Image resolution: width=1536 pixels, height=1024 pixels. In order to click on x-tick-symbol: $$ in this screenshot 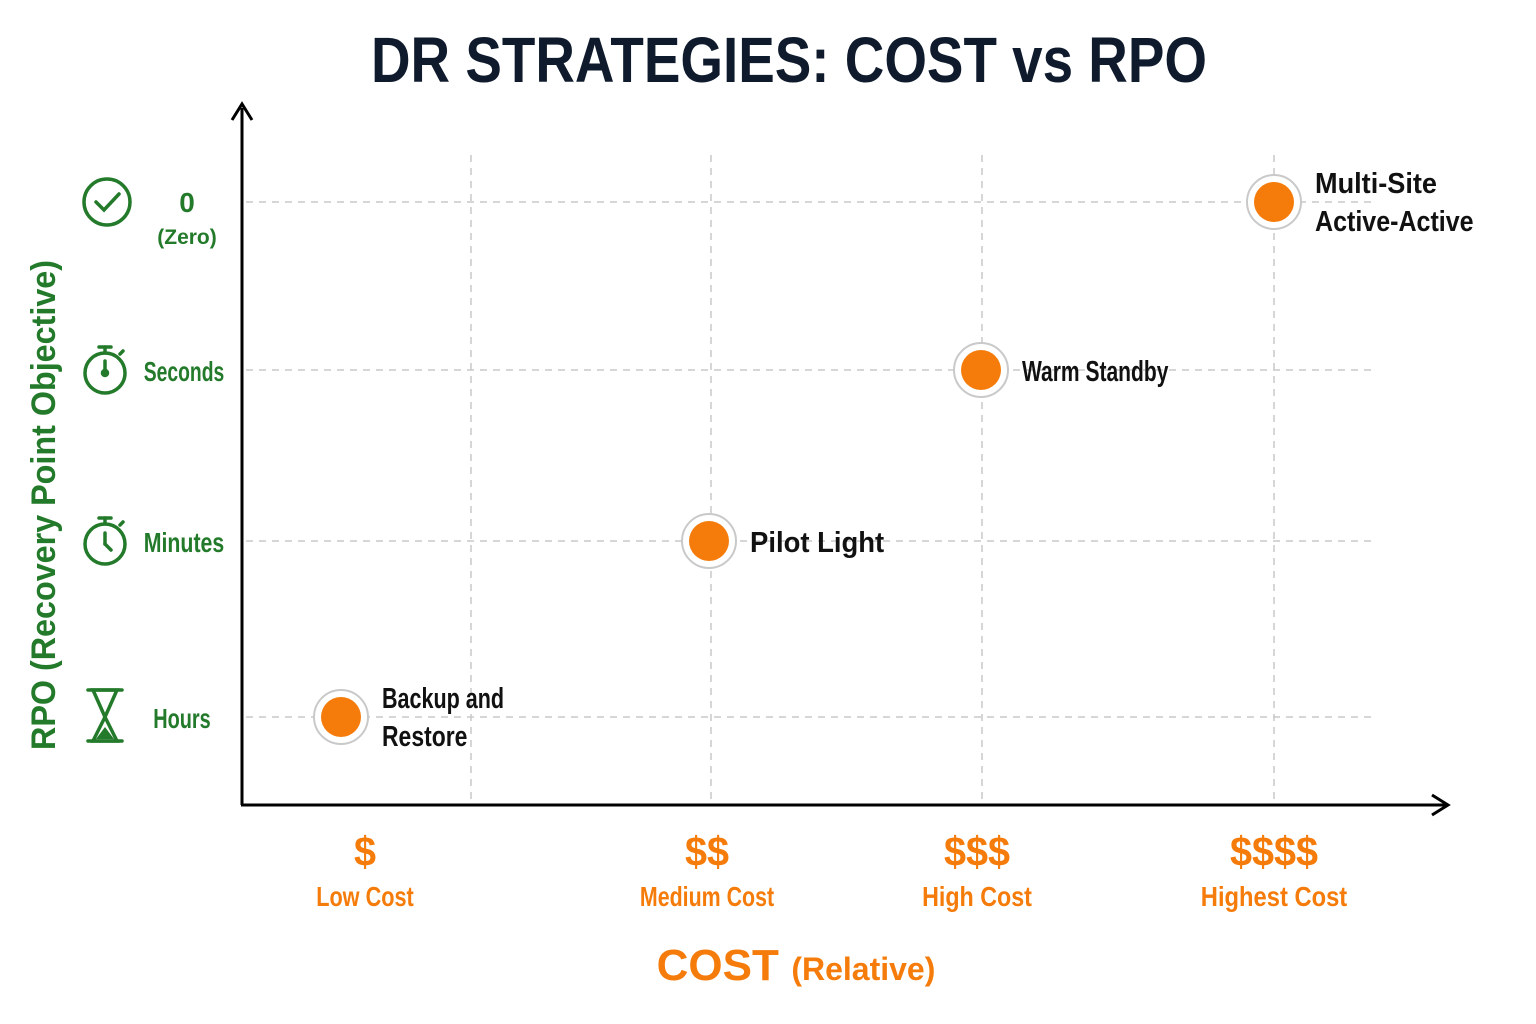, I will do `click(707, 851)`.